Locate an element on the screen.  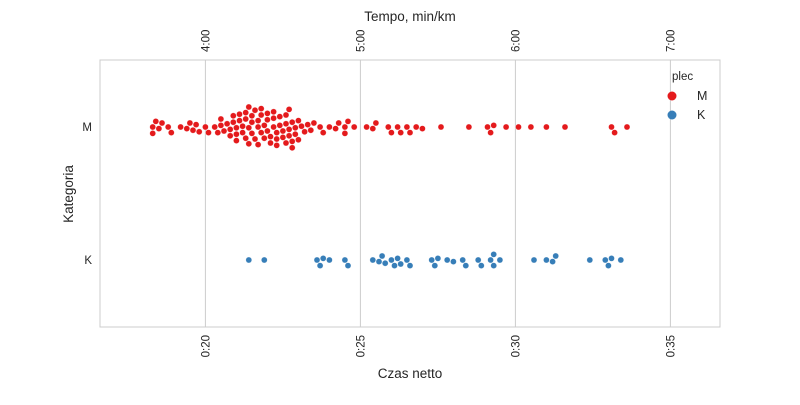
y-tick-label: M is located at coordinates (87, 128).